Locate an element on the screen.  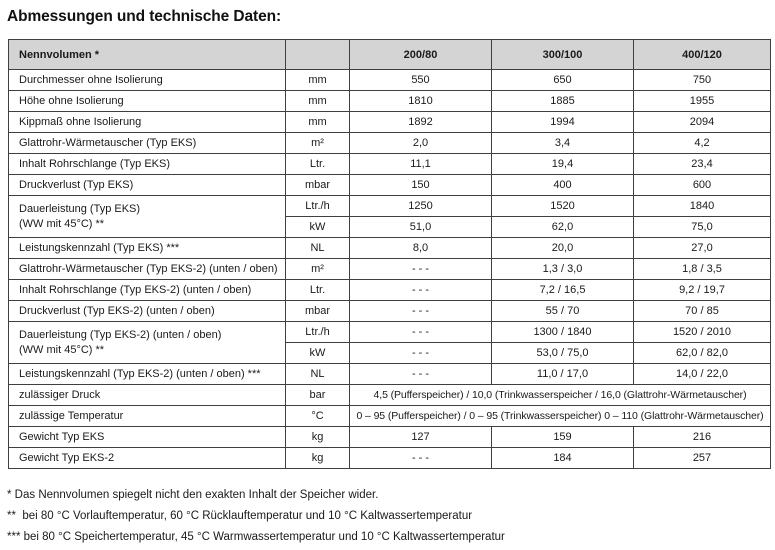
value-cell: 2,0 is located at coordinates (420, 143).